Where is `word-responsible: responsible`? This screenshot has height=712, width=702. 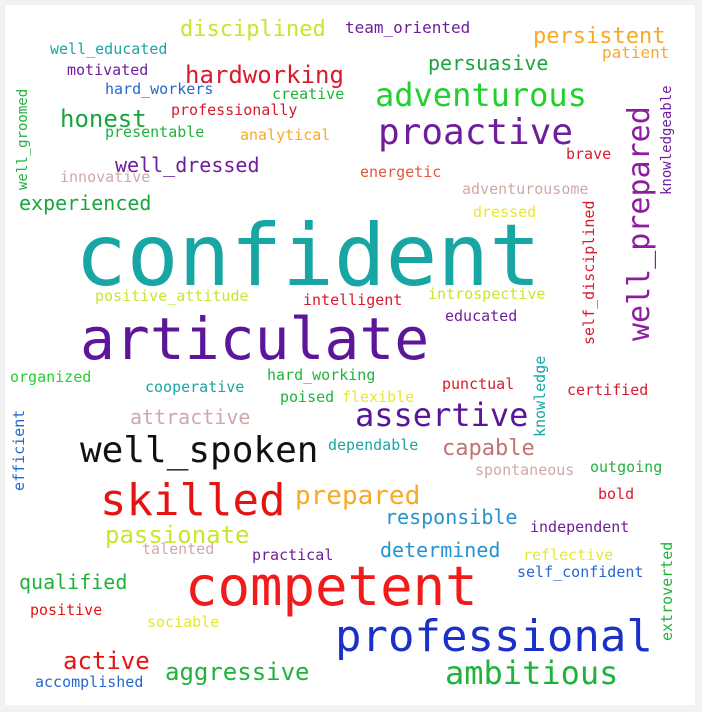
word-responsible: responsible is located at coordinates (451, 517).